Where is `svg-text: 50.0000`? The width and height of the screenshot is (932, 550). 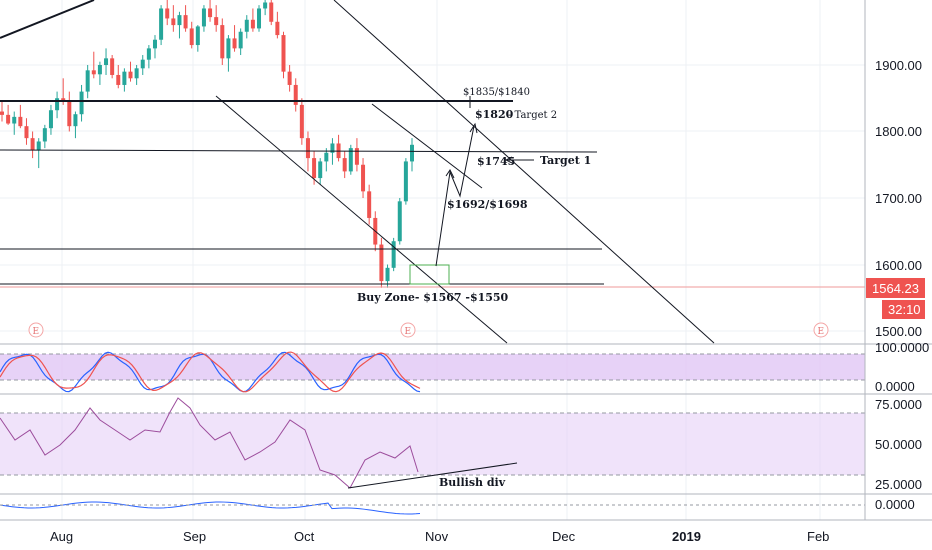
svg-text: 50.0000 is located at coordinates (898, 444).